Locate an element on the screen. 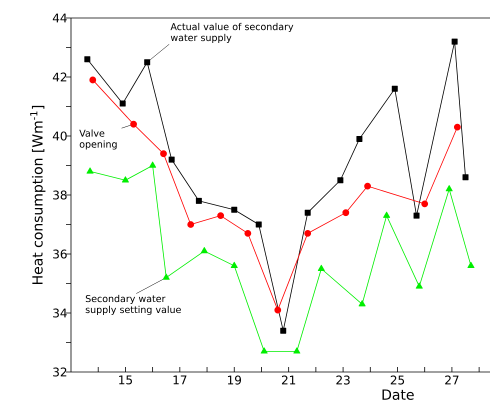  x-tick-label: 27 is located at coordinates (451, 380).